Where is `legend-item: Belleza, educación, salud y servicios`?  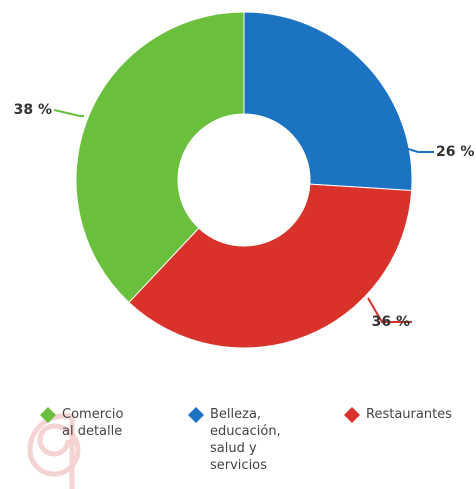
legend-item: Belleza, educación, salud y servicios is located at coordinates (243, 446).